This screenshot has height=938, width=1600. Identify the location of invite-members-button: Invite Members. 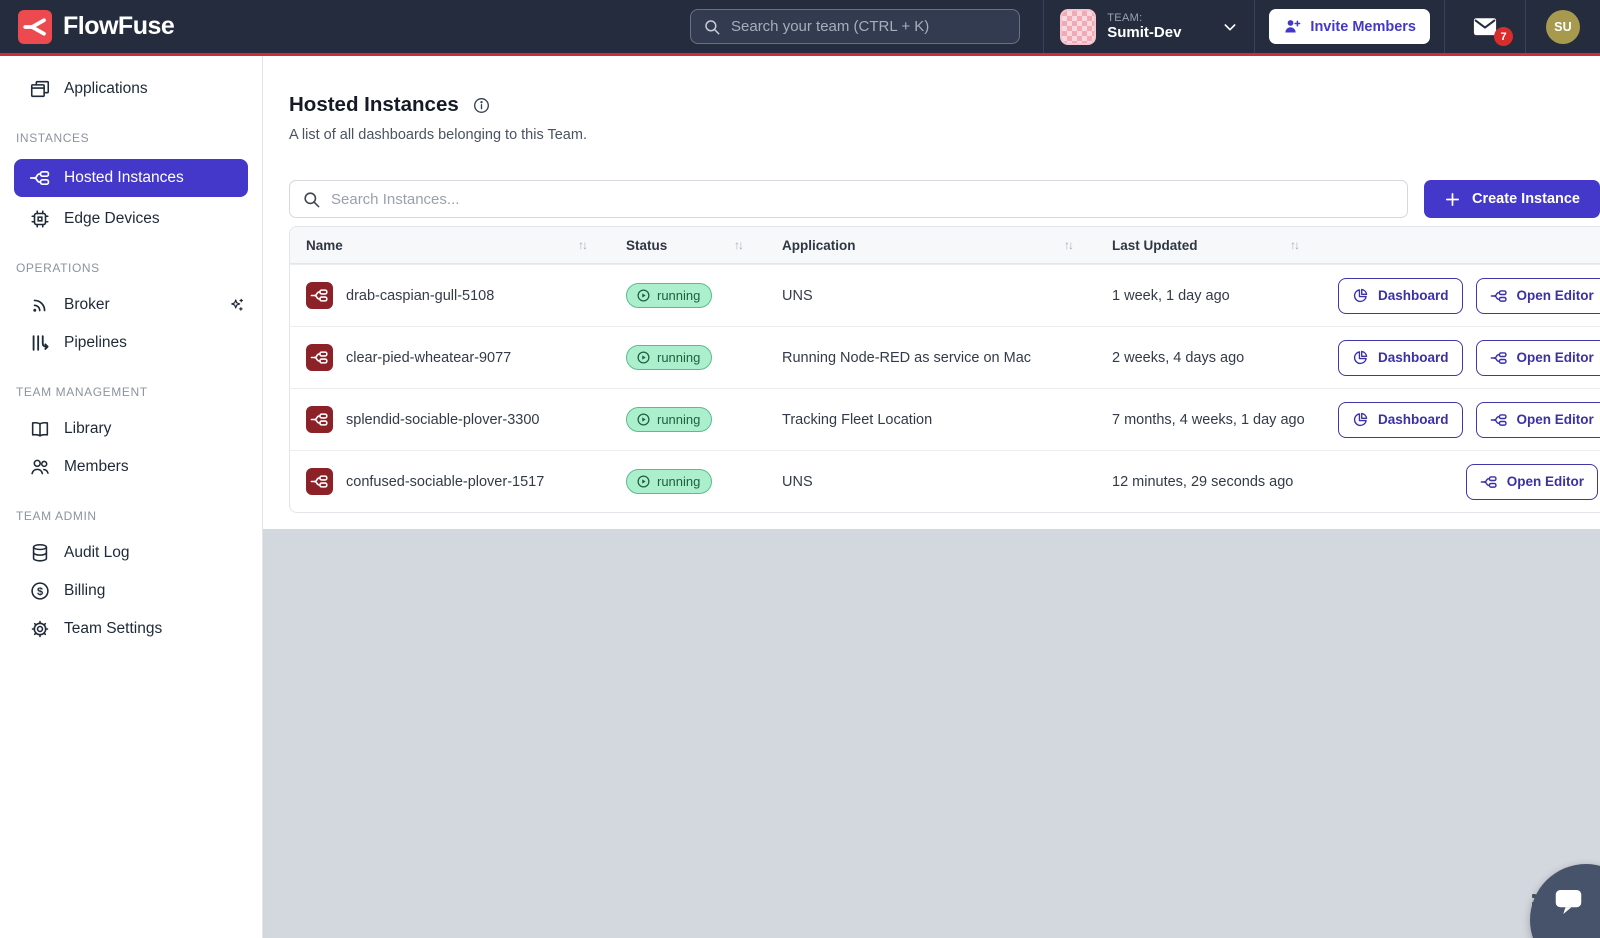
(1349, 26).